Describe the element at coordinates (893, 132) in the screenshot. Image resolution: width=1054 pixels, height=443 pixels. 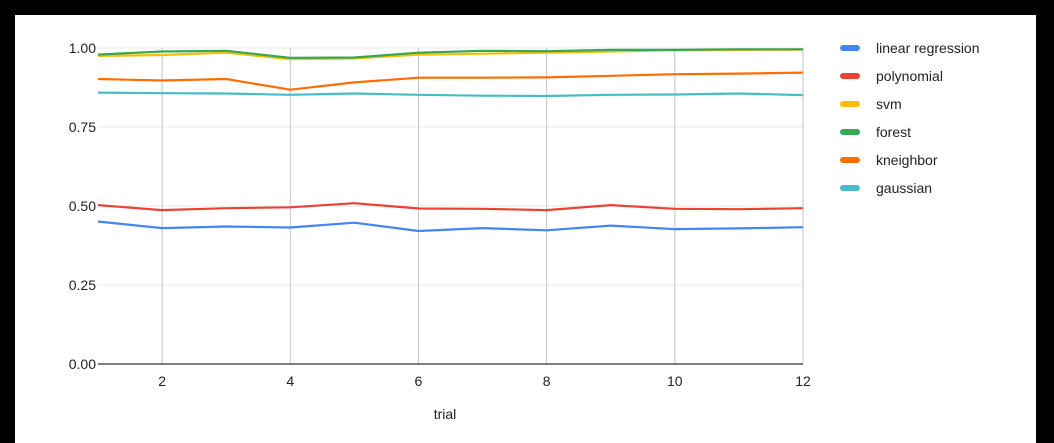
I see `legend-label: forest` at that location.